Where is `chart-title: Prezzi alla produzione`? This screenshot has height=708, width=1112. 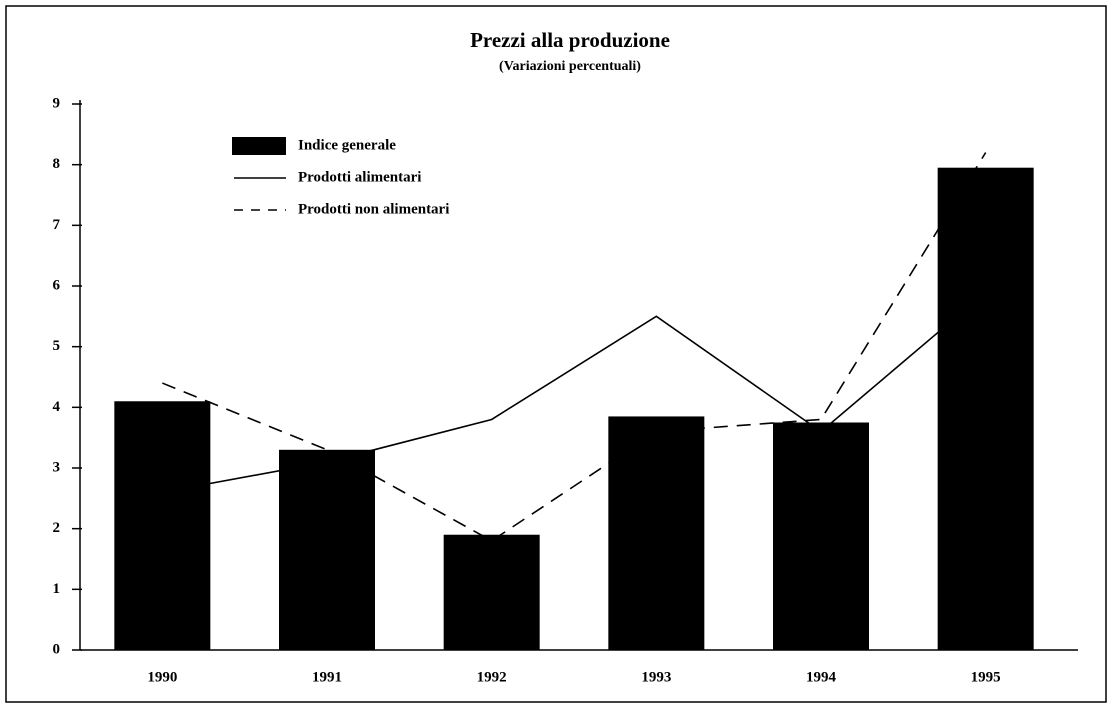 chart-title: Prezzi alla produzione is located at coordinates (570, 40).